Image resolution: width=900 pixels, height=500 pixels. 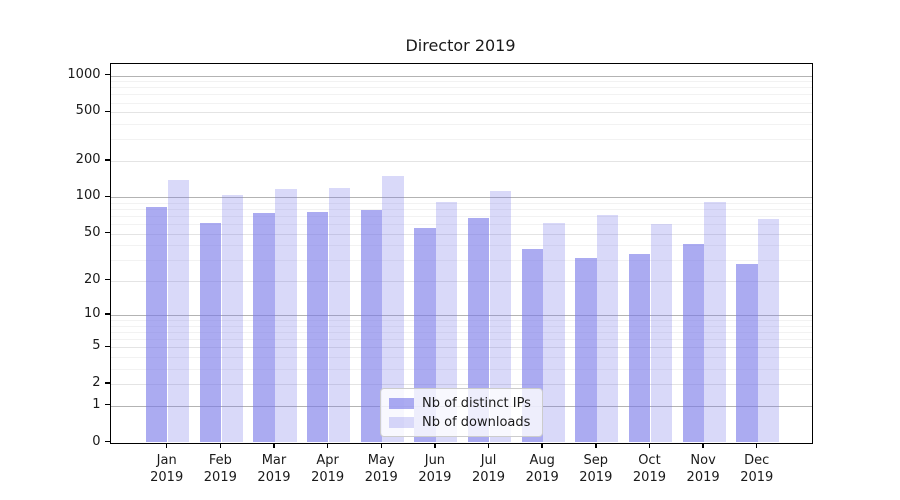 What do you see at coordinates (461, 412) in the screenshot?
I see `legend: Nb of distinct IPs Nb of downloads` at bounding box center [461, 412].